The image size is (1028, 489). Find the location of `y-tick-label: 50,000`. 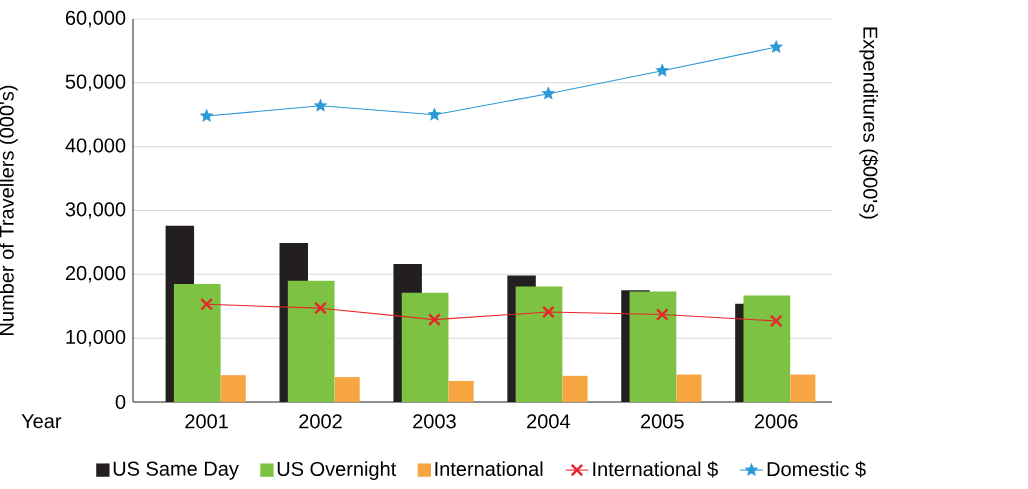

y-tick-label: 50,000 is located at coordinates (95, 83).